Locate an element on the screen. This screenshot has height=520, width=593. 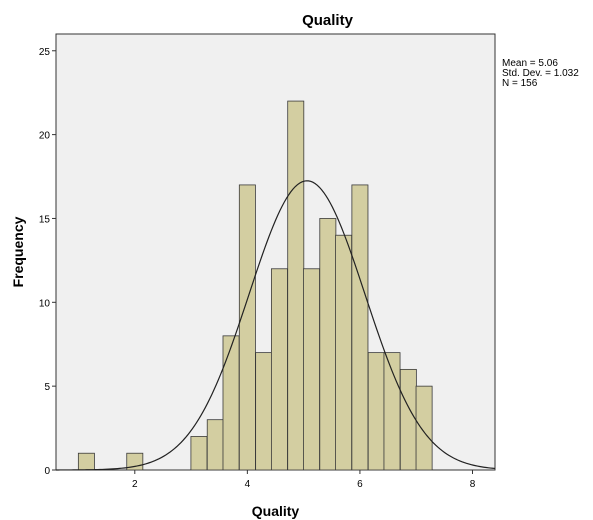
y-tick-label: 5 is located at coordinates (47, 387).